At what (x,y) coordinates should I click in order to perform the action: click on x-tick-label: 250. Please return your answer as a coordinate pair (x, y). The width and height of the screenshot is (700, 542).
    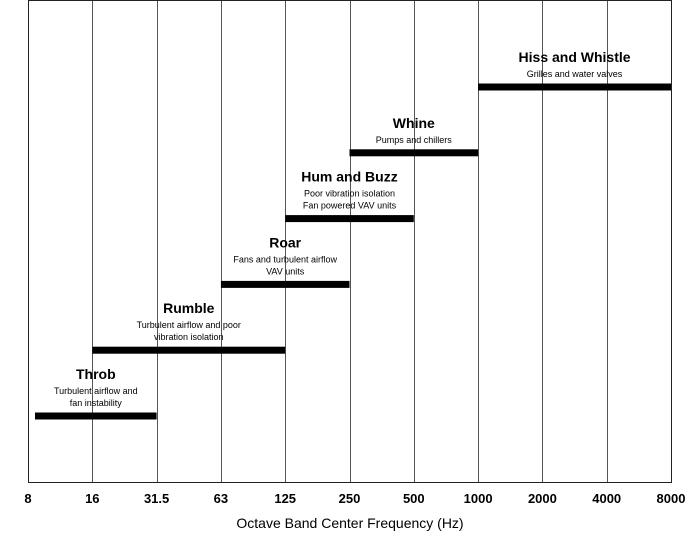
    Looking at the image, I should click on (350, 498).